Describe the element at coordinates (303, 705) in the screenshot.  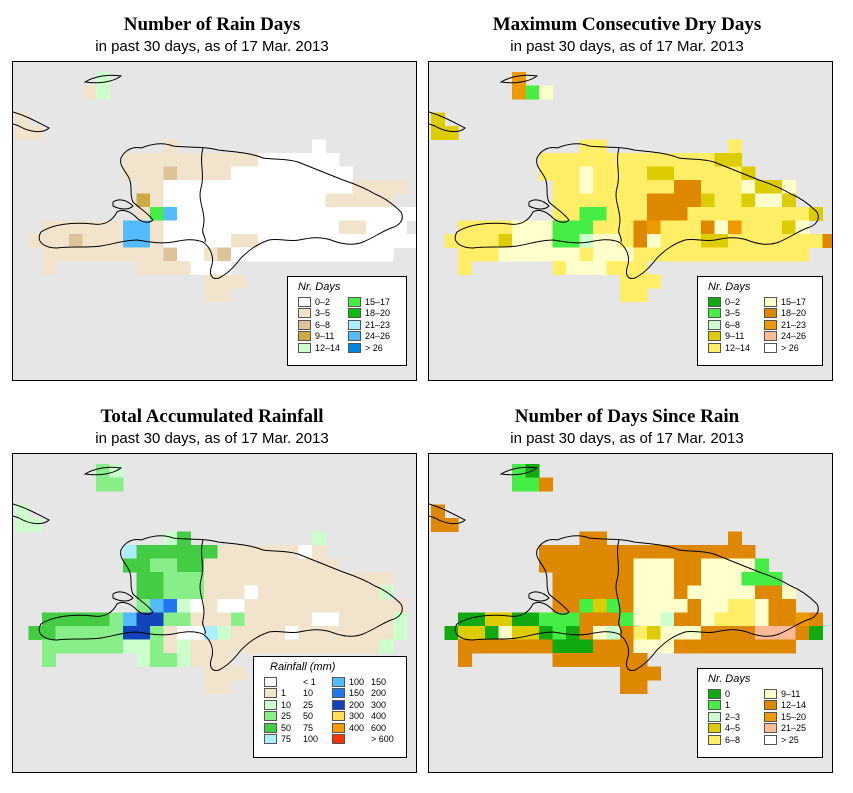
I see `legend-range: 10 25` at that location.